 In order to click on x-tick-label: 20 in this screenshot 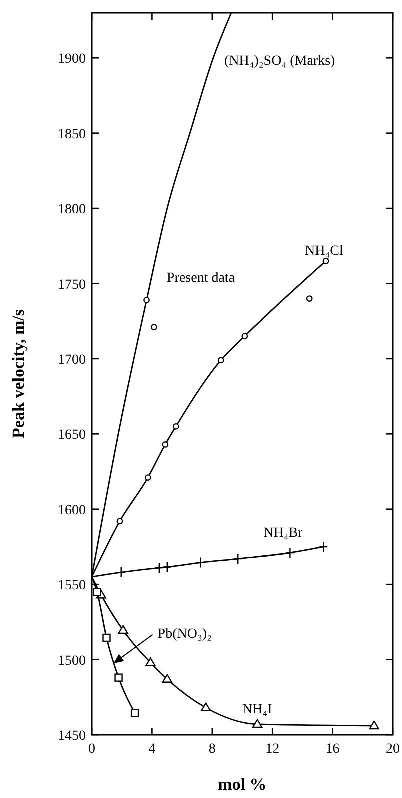, I will do `click(393, 749)`.